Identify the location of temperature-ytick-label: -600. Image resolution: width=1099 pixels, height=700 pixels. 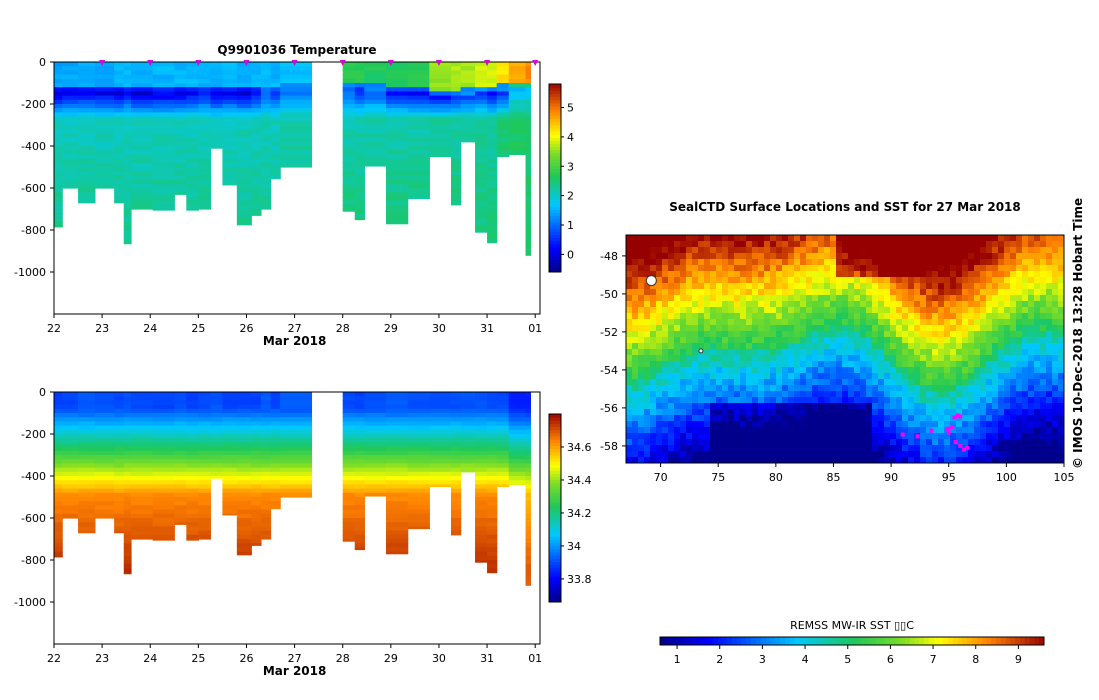
(33, 188).